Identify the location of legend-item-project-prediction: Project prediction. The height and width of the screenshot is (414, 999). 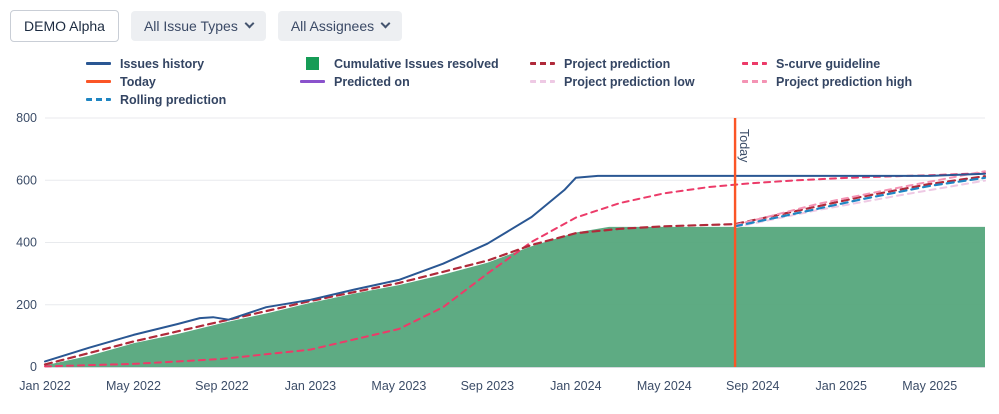
(636, 63).